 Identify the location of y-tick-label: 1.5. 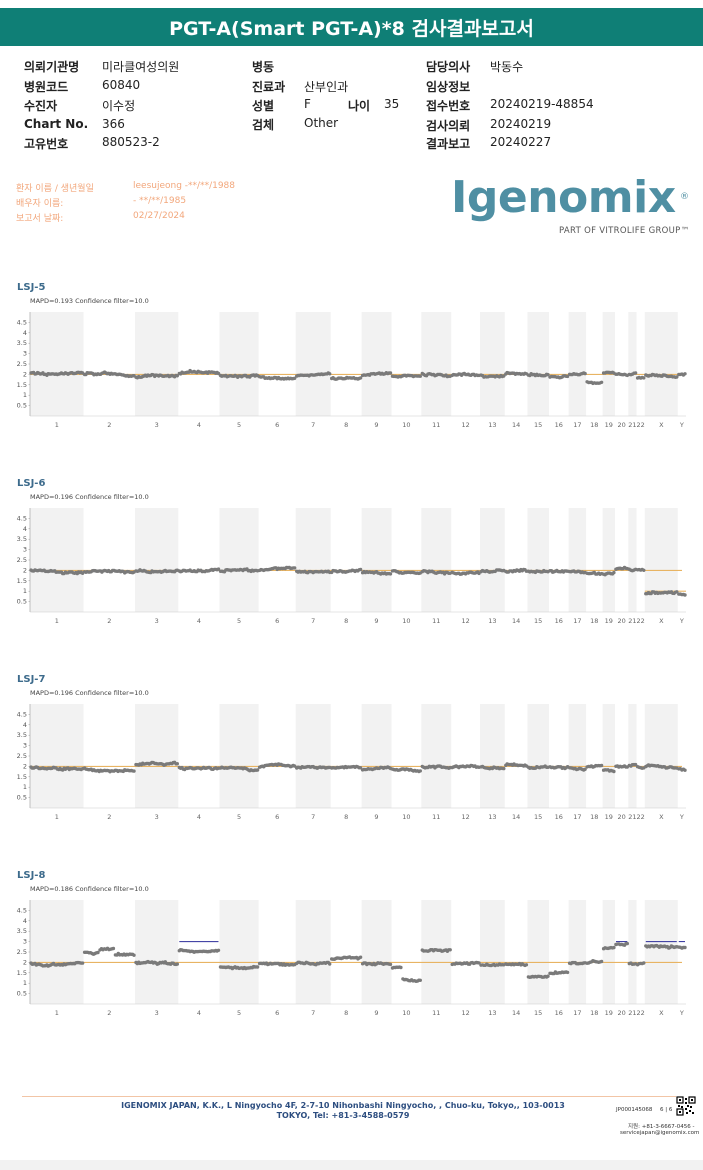
(22, 777).